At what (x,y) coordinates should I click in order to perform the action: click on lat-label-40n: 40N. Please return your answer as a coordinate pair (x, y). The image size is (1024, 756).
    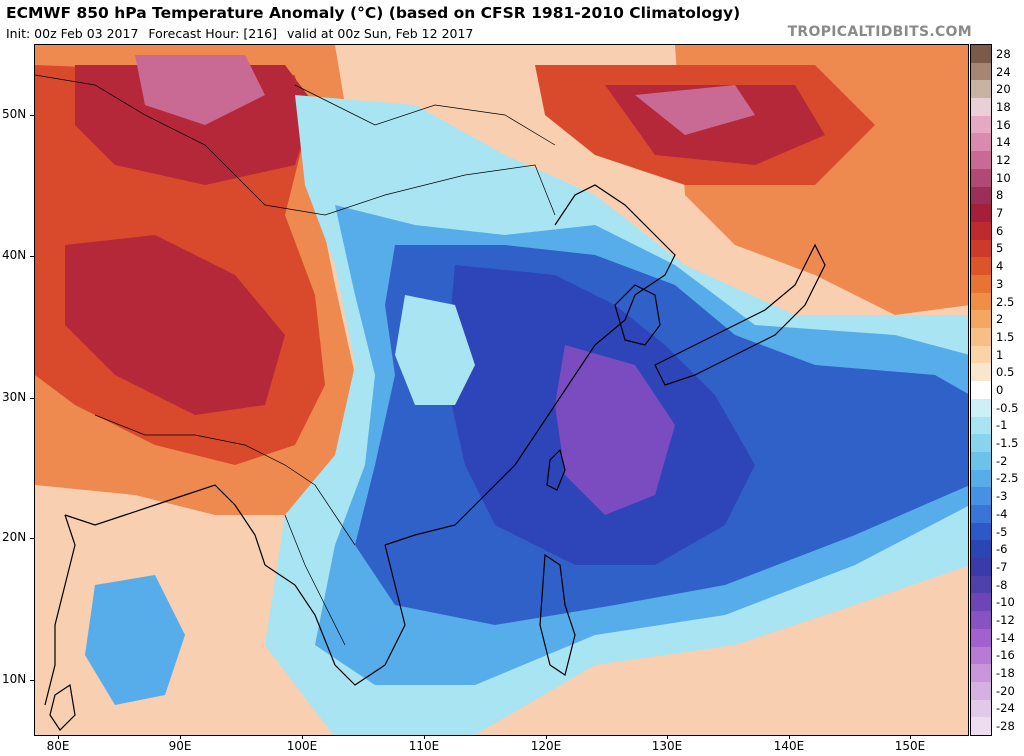
    Looking at the image, I should click on (14, 255).